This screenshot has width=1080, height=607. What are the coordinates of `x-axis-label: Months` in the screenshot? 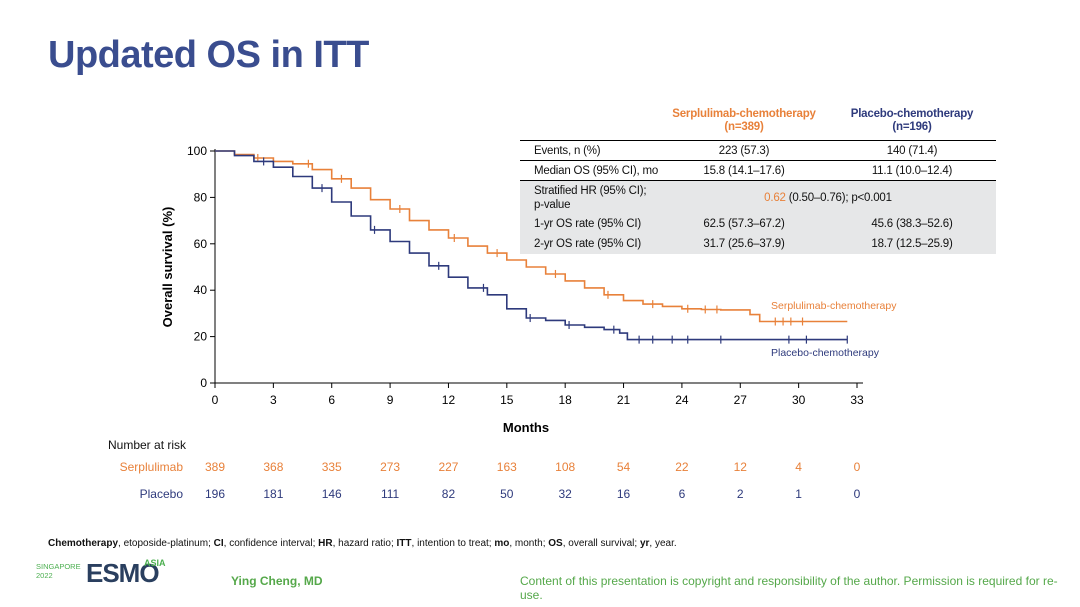 It's located at (526, 427).